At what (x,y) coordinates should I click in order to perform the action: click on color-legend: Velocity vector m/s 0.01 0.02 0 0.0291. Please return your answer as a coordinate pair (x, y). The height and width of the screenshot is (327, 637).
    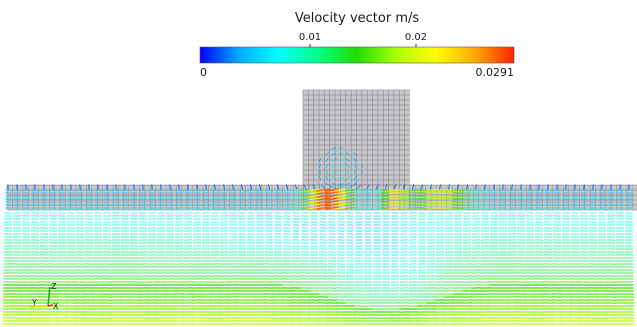
    Looking at the image, I should click on (357, 45).